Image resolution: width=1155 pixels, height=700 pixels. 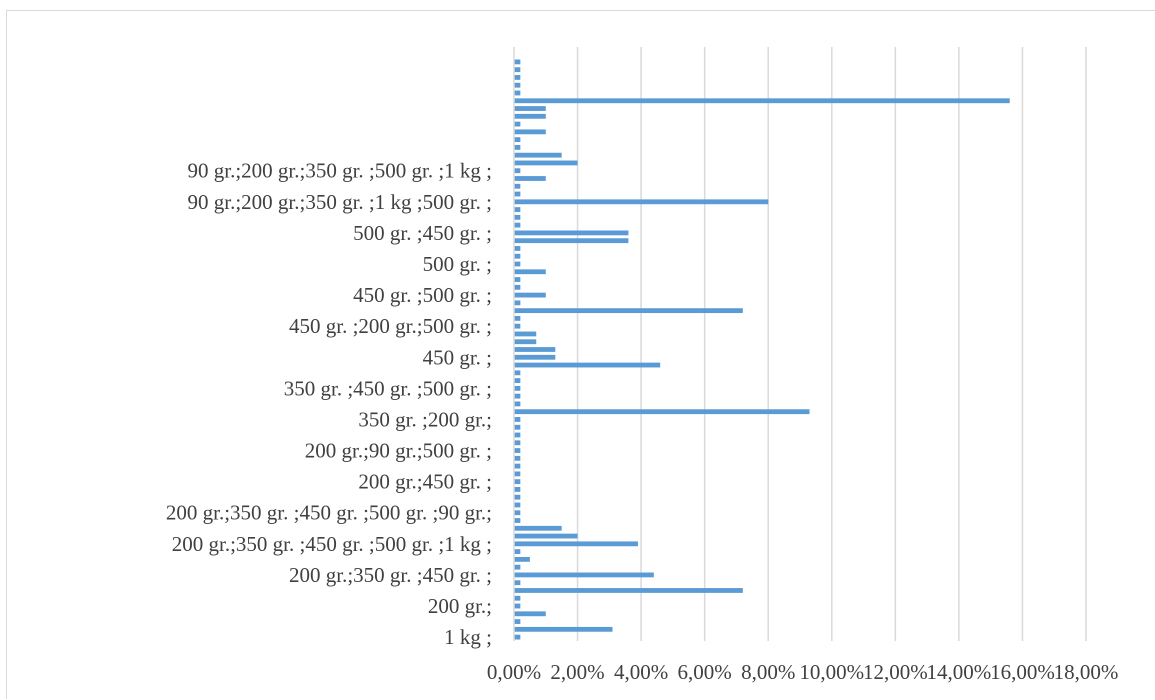 What do you see at coordinates (514, 672) in the screenshot?
I see `x-tick-label: 0,00%` at bounding box center [514, 672].